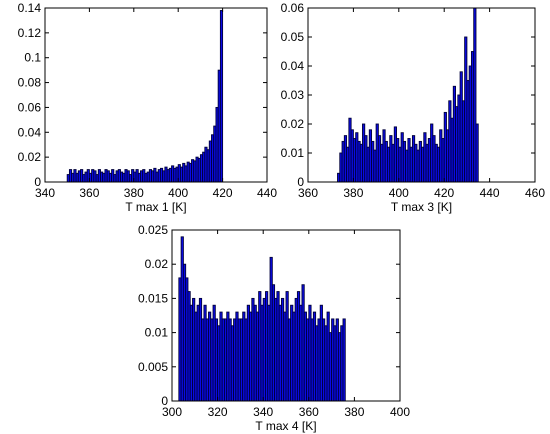 The height and width of the screenshot is (434, 550). I want to click on y-tick-label: 0.08, so click(30, 83).